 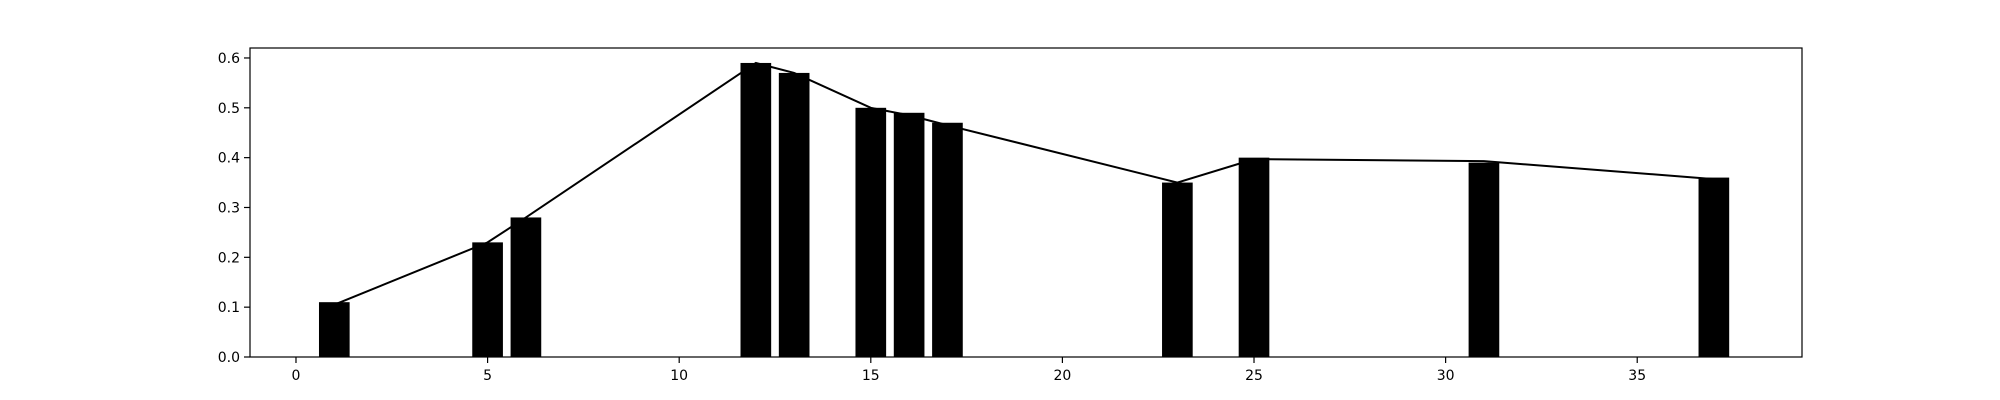 What do you see at coordinates (1446, 376) in the screenshot?
I see `x-tick-label: 30` at bounding box center [1446, 376].